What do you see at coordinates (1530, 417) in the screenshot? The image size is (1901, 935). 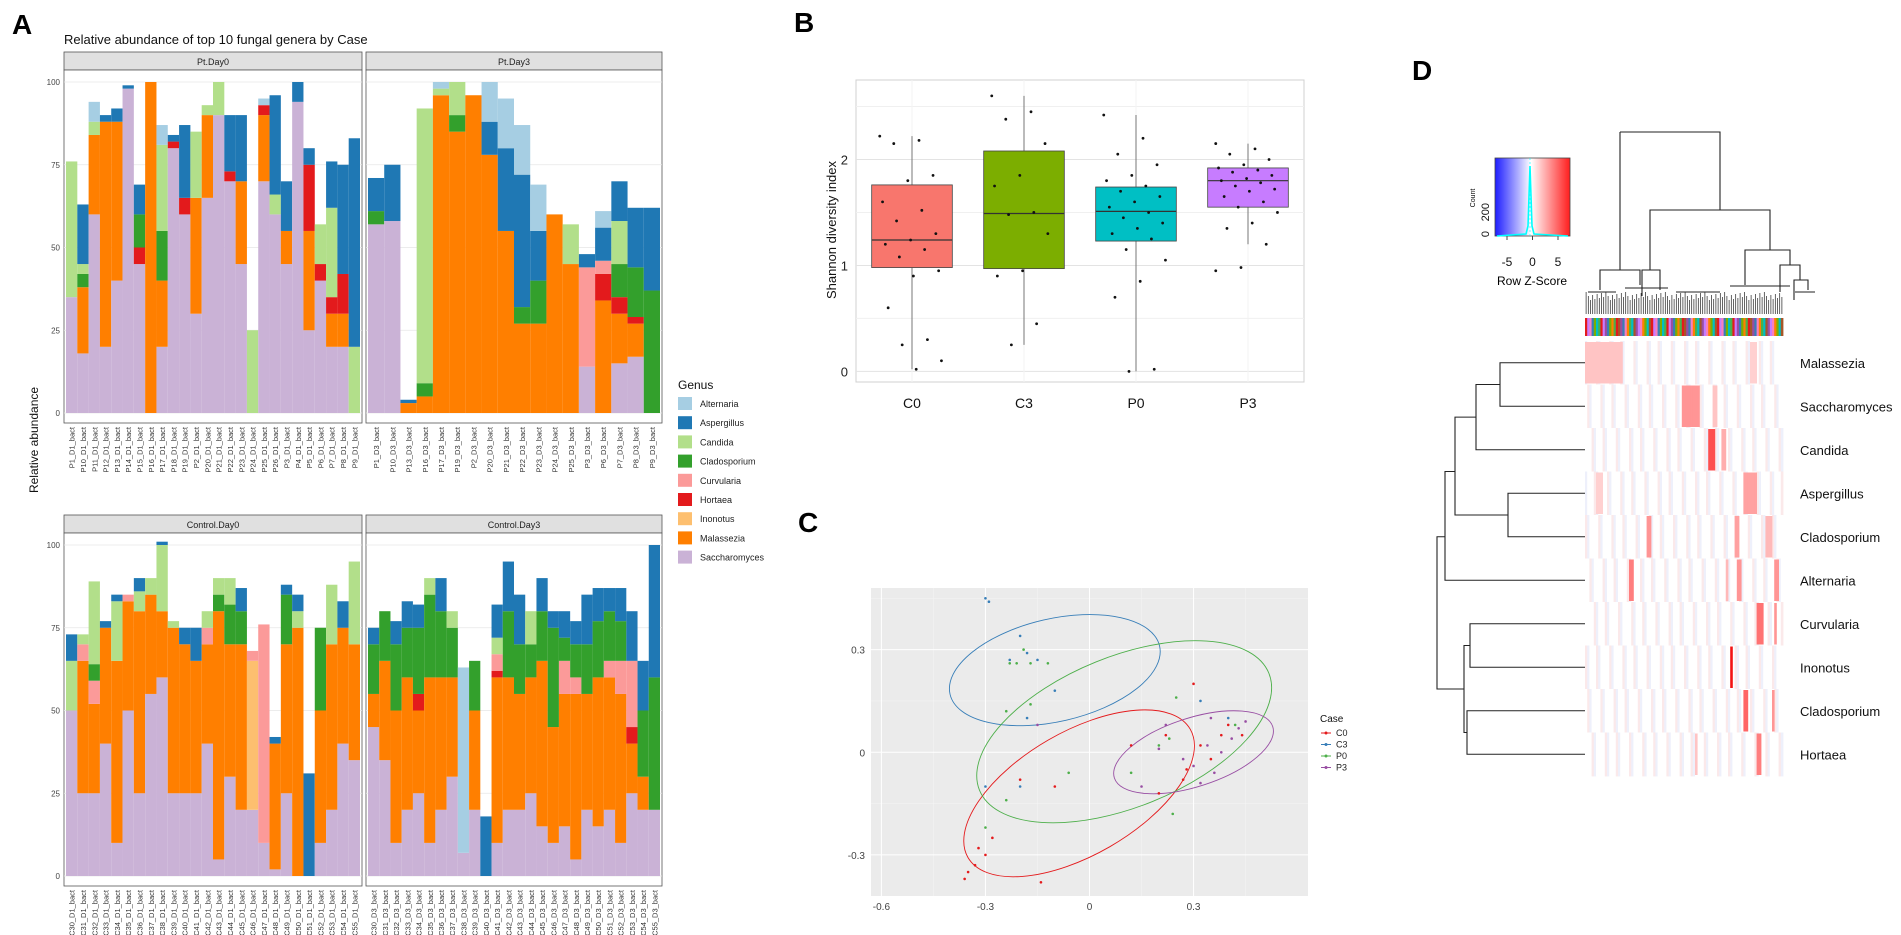 I see `row-dendrogram-branch` at bounding box center [1530, 417].